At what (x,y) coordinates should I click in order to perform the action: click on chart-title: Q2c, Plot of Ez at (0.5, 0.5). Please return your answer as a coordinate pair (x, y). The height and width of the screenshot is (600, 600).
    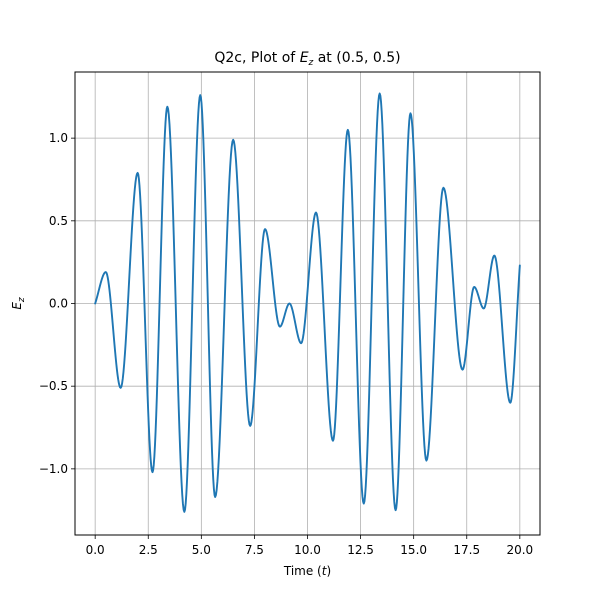
    Looking at the image, I should click on (307, 59).